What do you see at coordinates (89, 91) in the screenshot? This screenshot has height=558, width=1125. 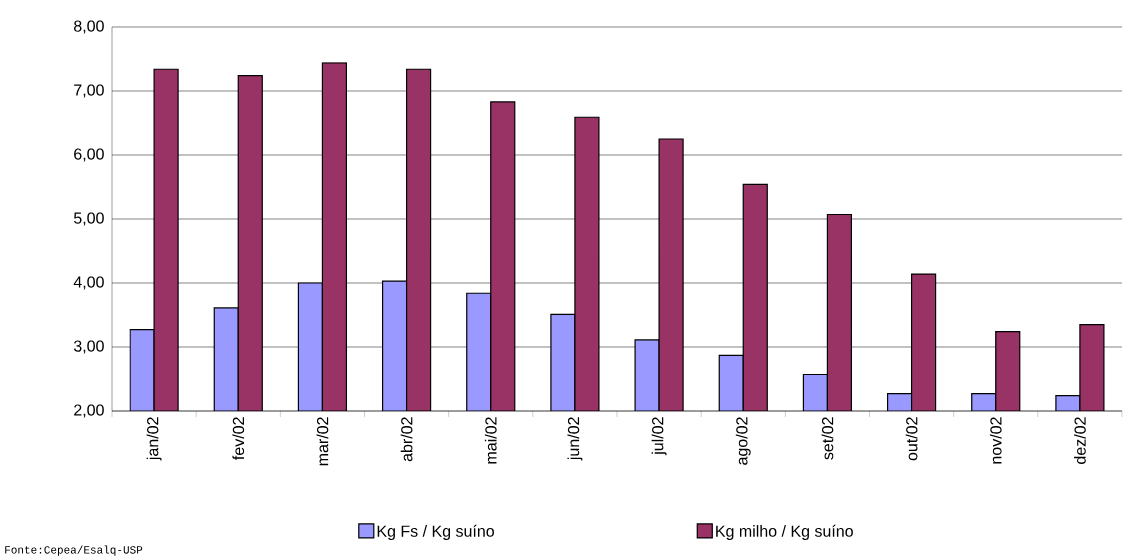 I see `y-tick-label: 7,00` at bounding box center [89, 91].